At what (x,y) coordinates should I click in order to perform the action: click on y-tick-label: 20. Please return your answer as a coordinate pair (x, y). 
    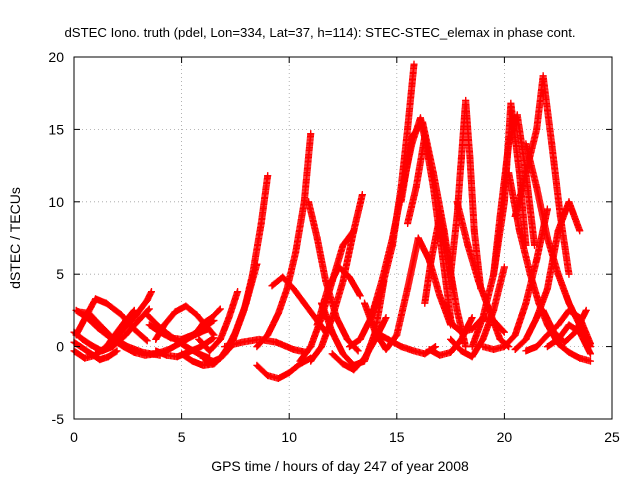
    Looking at the image, I should click on (56, 57).